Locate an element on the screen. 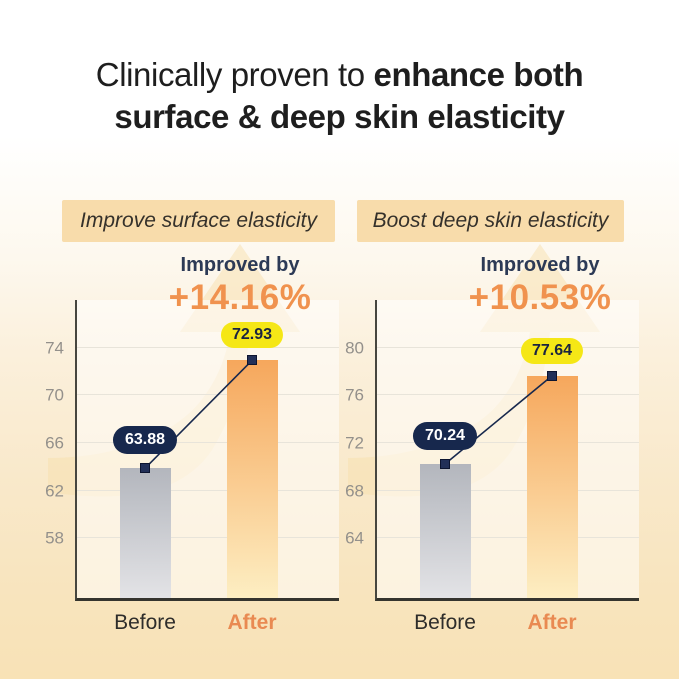  y-axis-tick-label: 80 is located at coordinates (354, 348).